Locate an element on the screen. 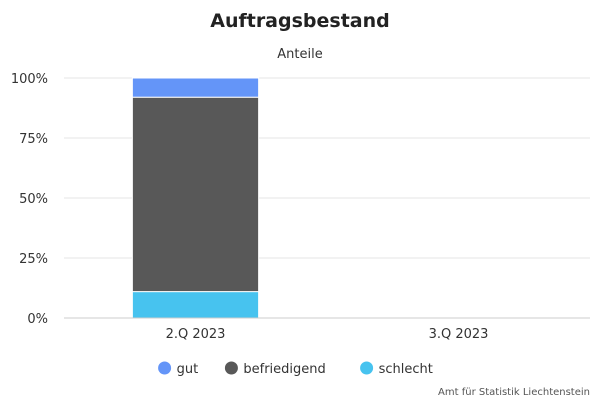 This screenshot has width=600, height=400. y-tick-label: 25% is located at coordinates (33, 259).